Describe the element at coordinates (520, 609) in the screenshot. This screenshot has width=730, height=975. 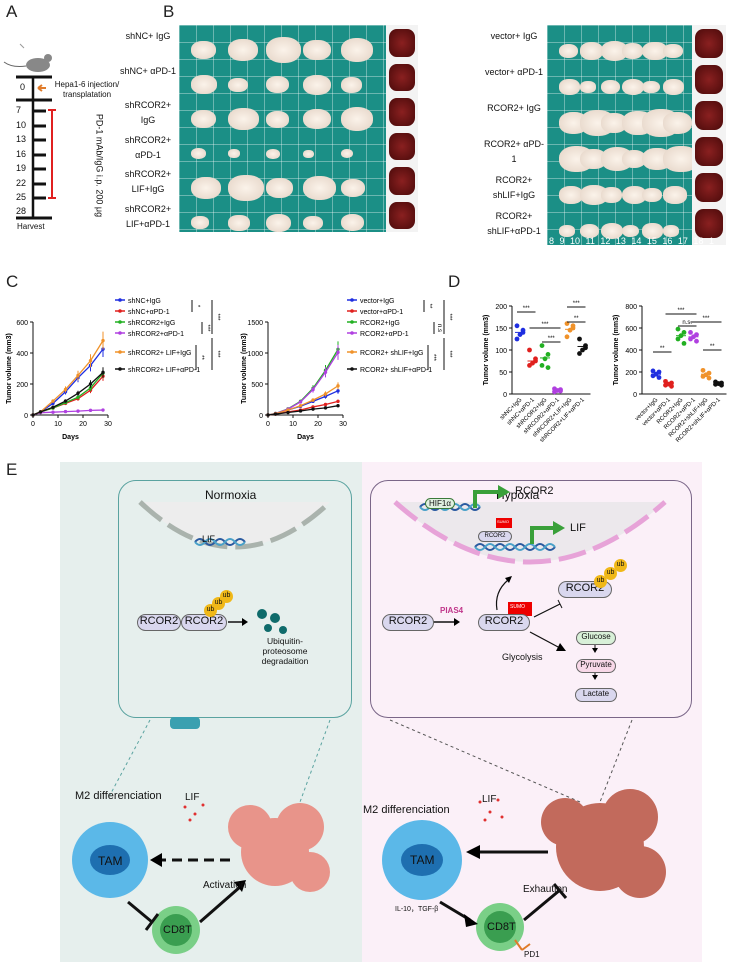
I see `sumo-tag` at that location.